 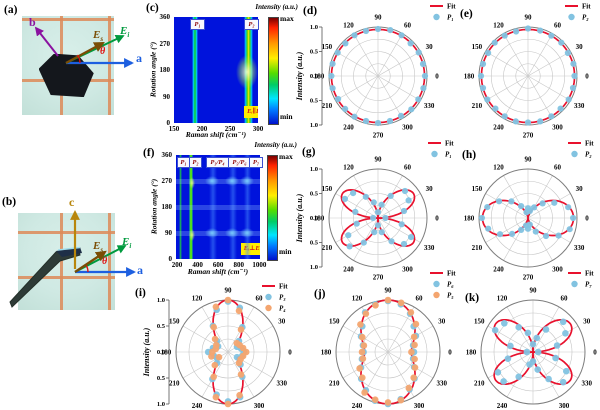 I want to click on legend-label: Fit, so click(x=451, y=274).